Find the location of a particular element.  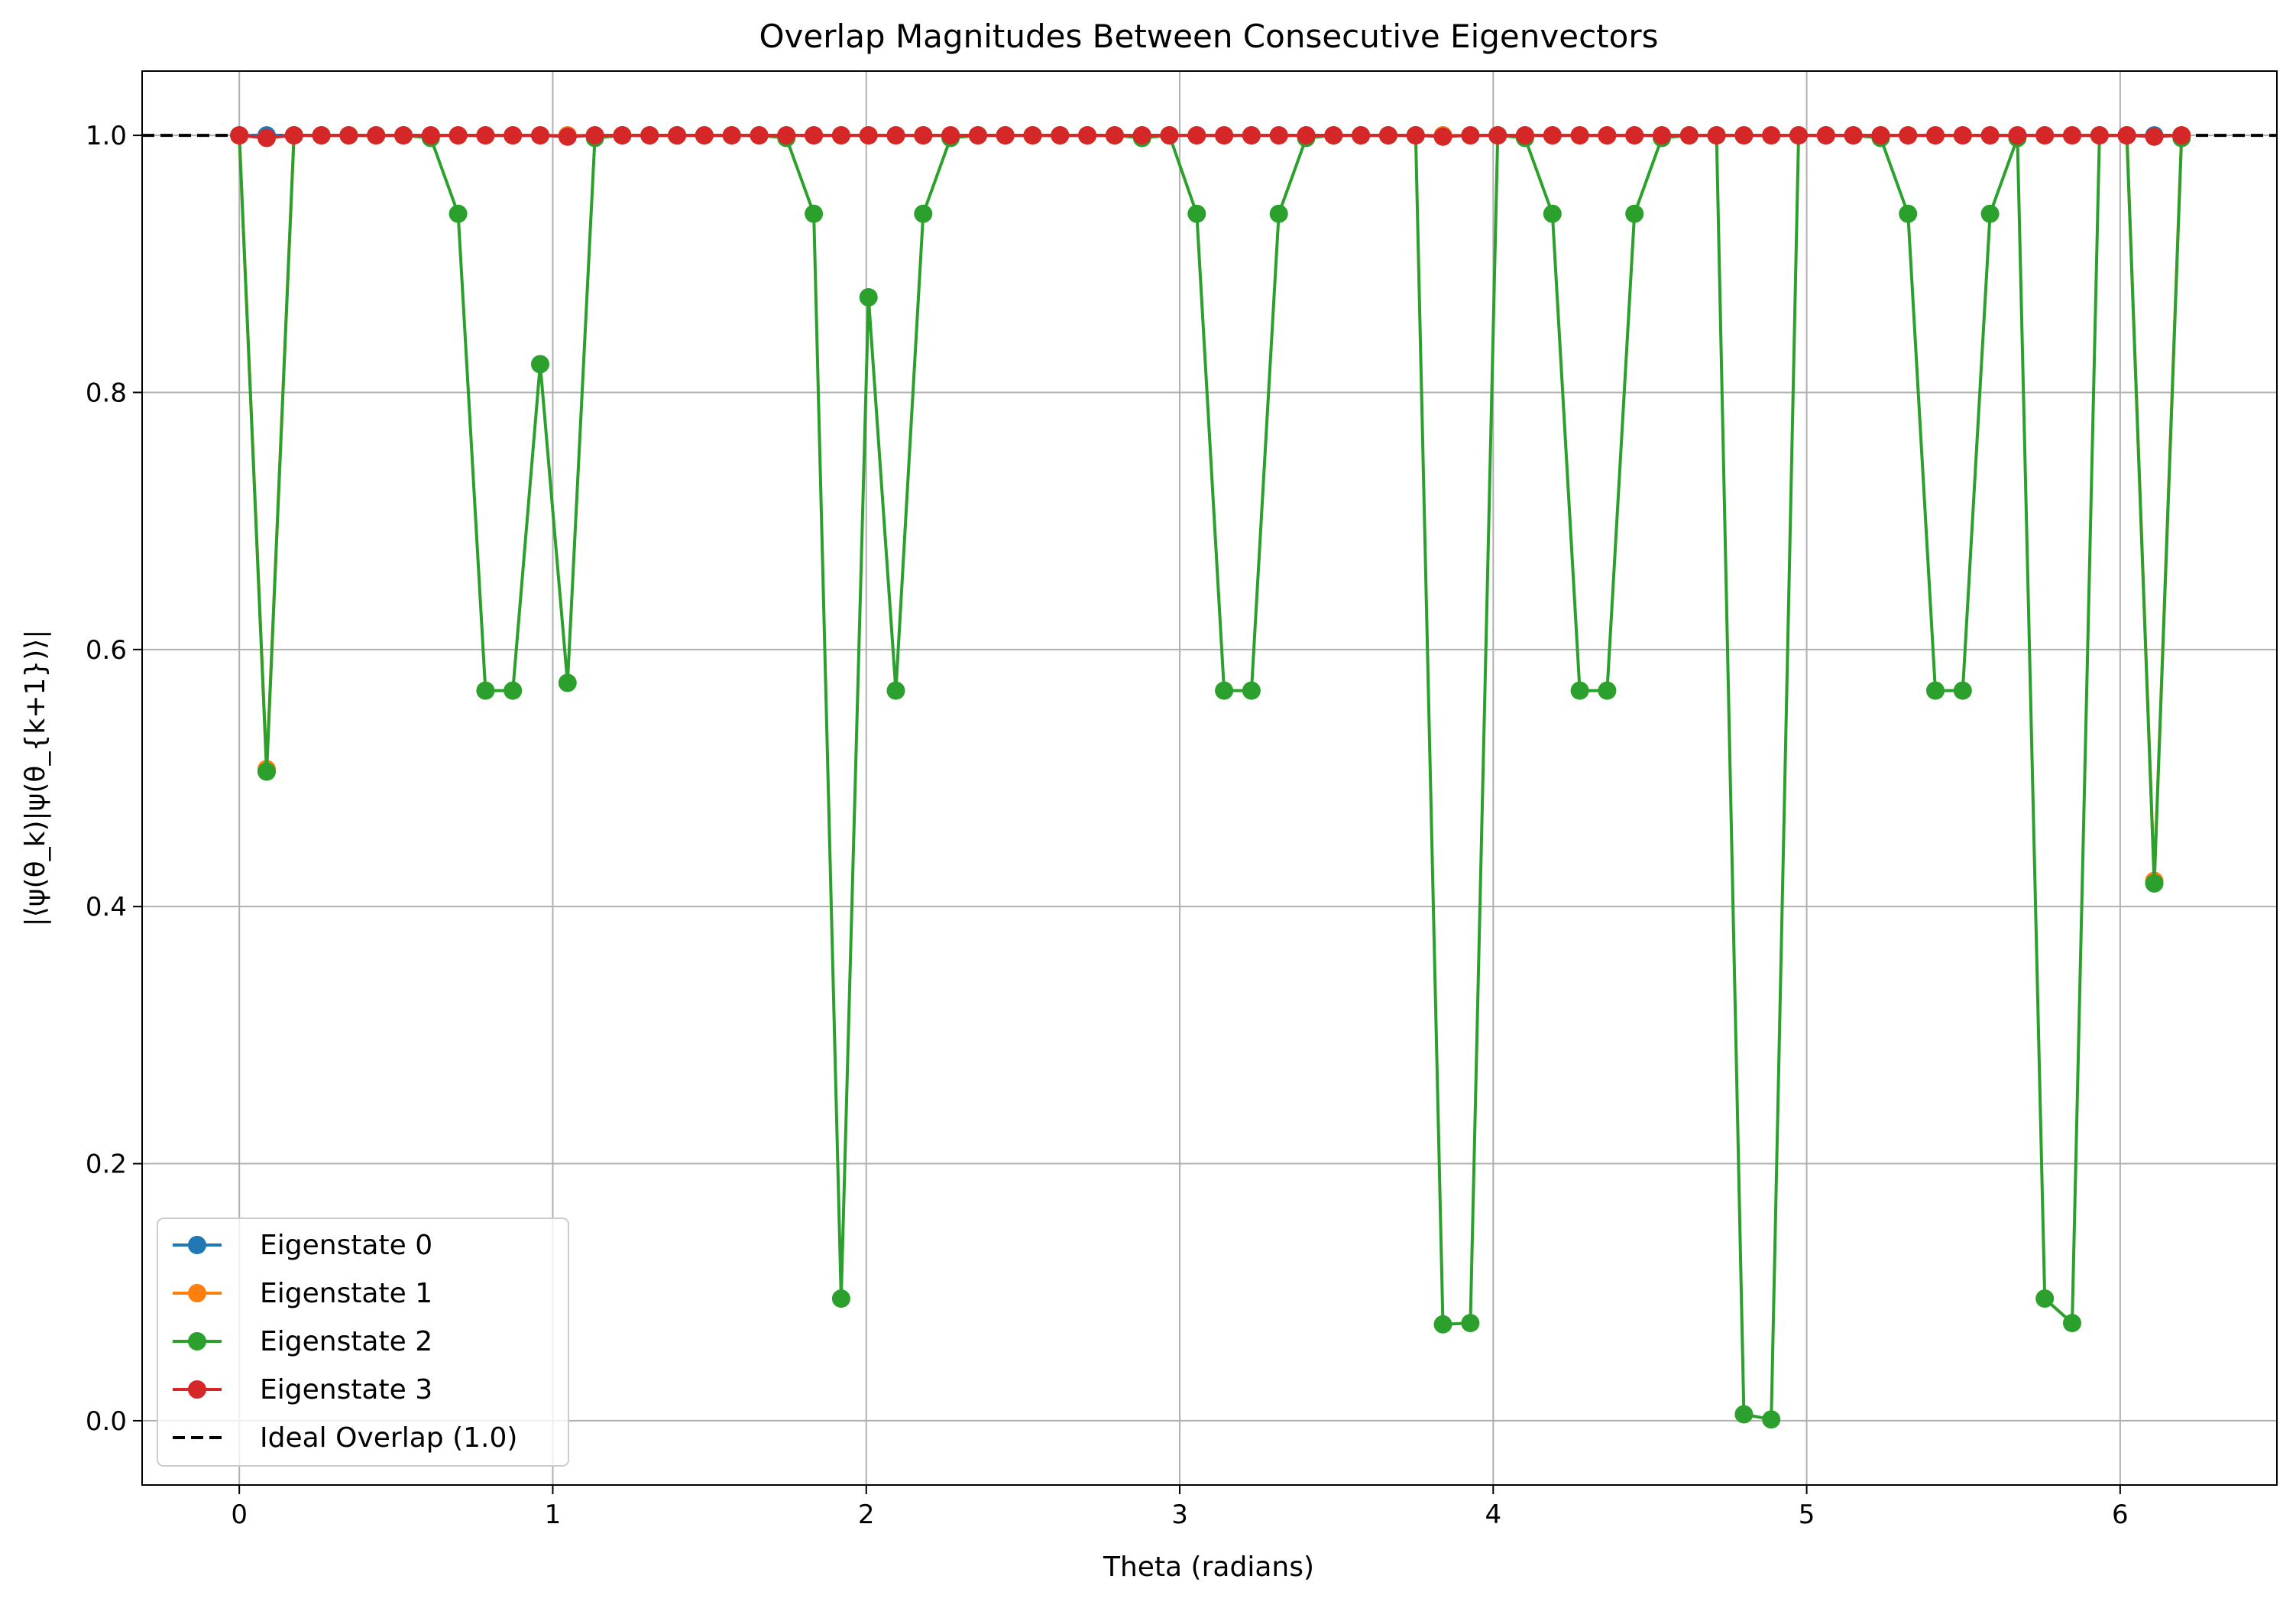

y-tick-label: 0.2 is located at coordinates (107, 1164).